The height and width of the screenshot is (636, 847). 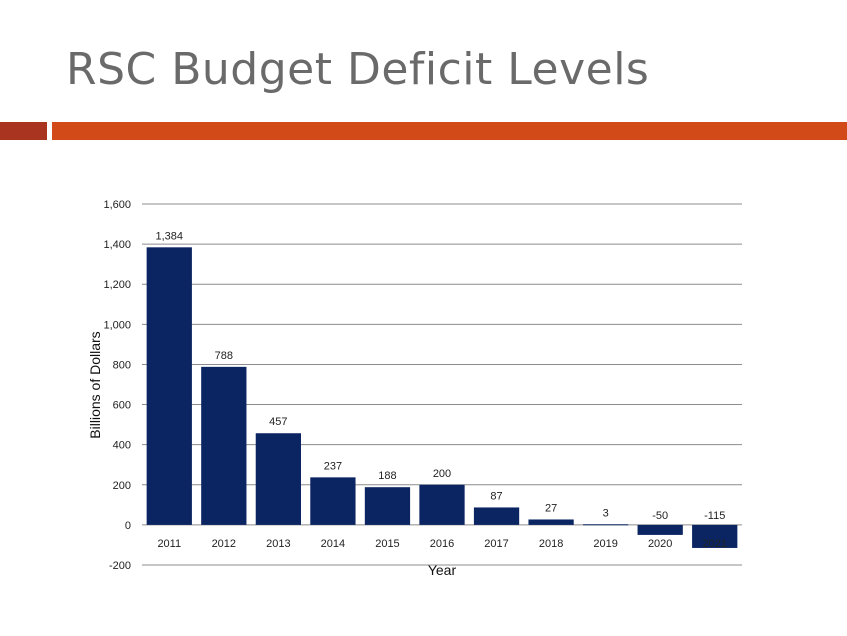 What do you see at coordinates (358, 69) in the screenshot?
I see `slide-title: RSC Budget Deficit Levels` at bounding box center [358, 69].